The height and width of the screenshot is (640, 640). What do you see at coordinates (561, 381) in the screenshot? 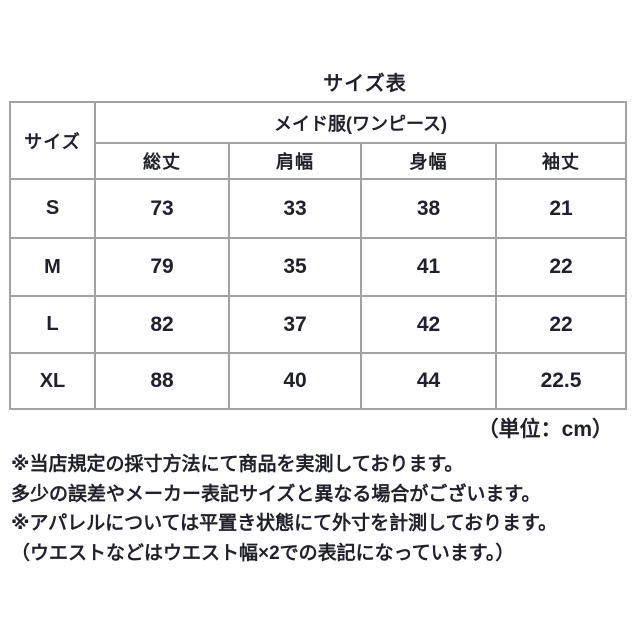
I see `cell-value: 22.5` at bounding box center [561, 381].